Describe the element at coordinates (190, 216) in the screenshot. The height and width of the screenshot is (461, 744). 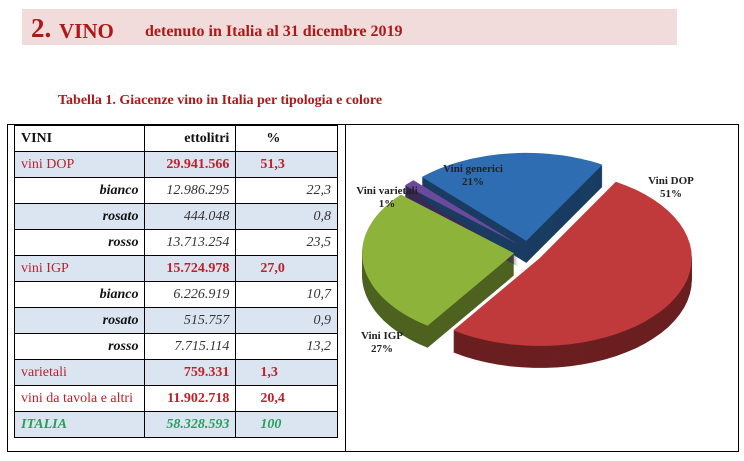
I see `row-ettolitri: 444.048` at that location.